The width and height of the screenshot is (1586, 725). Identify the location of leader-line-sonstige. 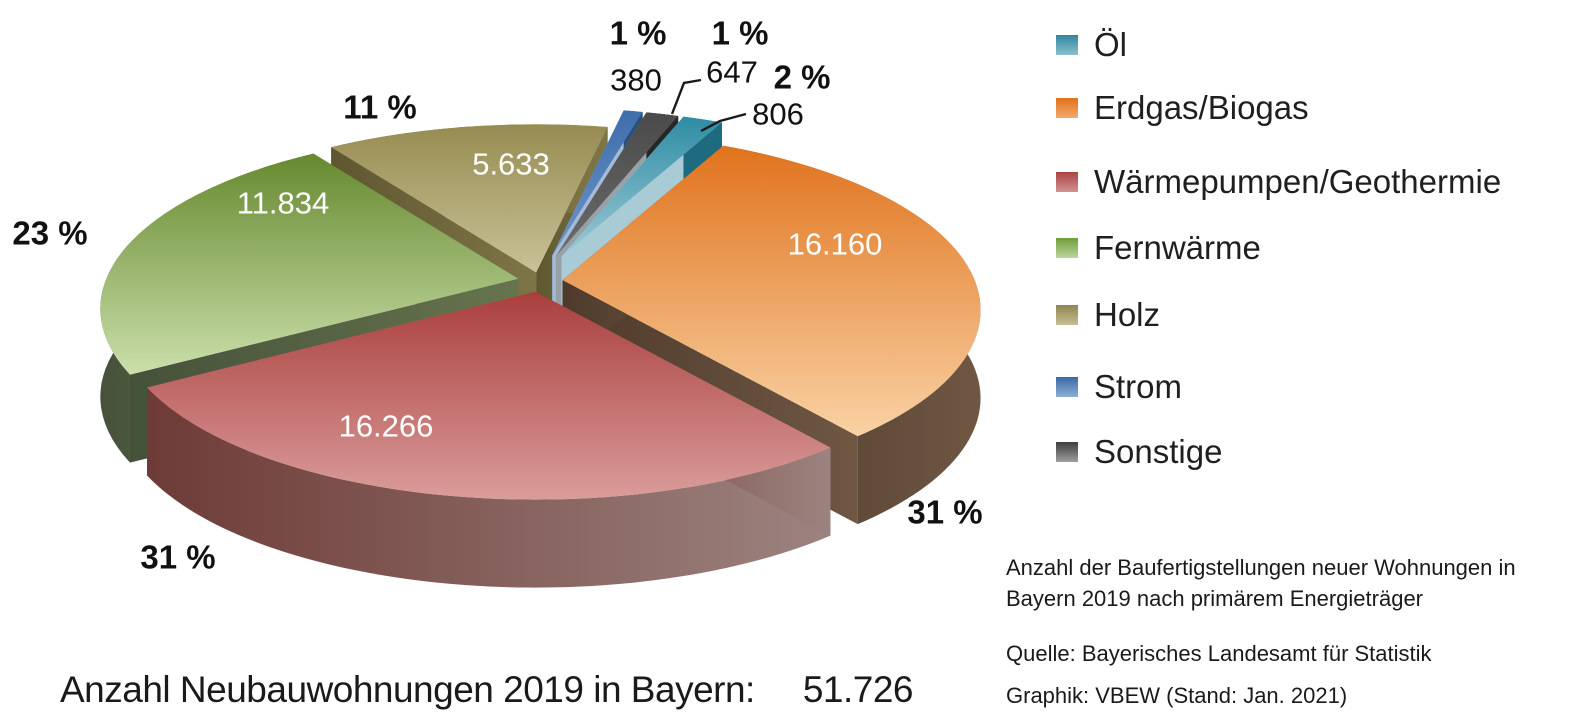
(686, 96).